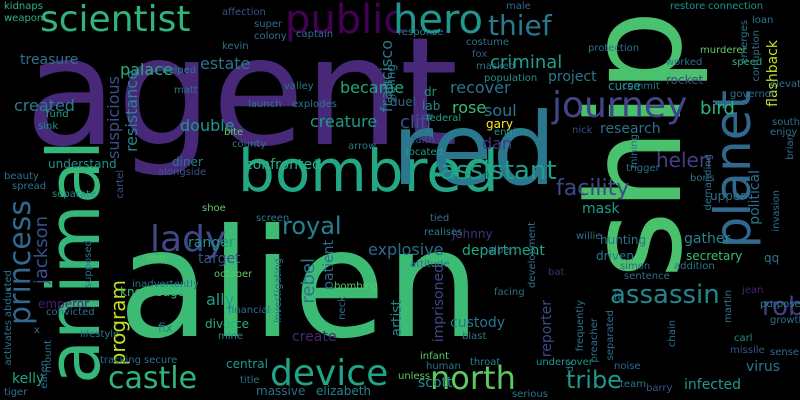  What do you see at coordinates (70, 312) in the screenshot?
I see `word-convicted: convicted` at bounding box center [70, 312].